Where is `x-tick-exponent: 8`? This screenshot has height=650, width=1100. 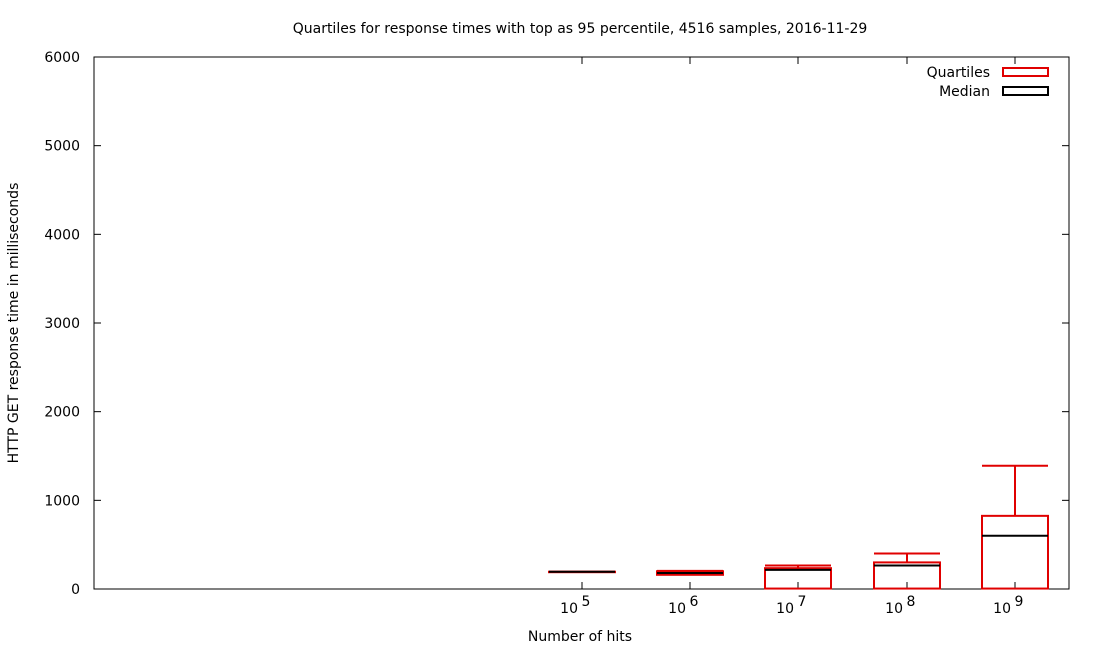 x-tick-exponent: 8 is located at coordinates (911, 602).